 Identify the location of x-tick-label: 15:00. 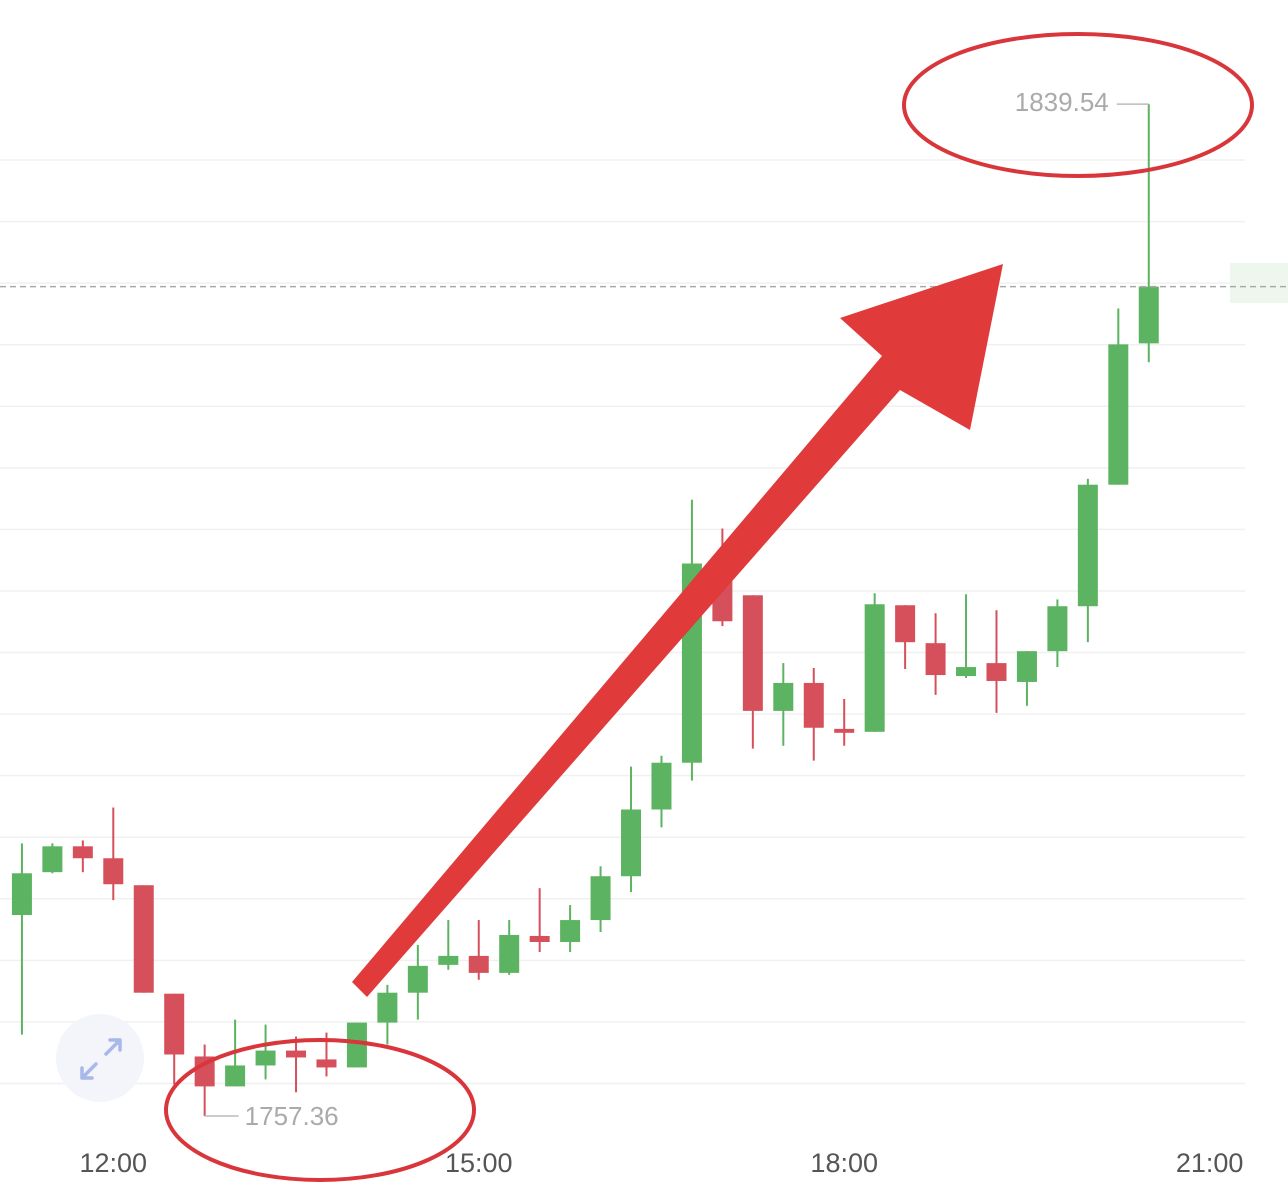
(479, 1163).